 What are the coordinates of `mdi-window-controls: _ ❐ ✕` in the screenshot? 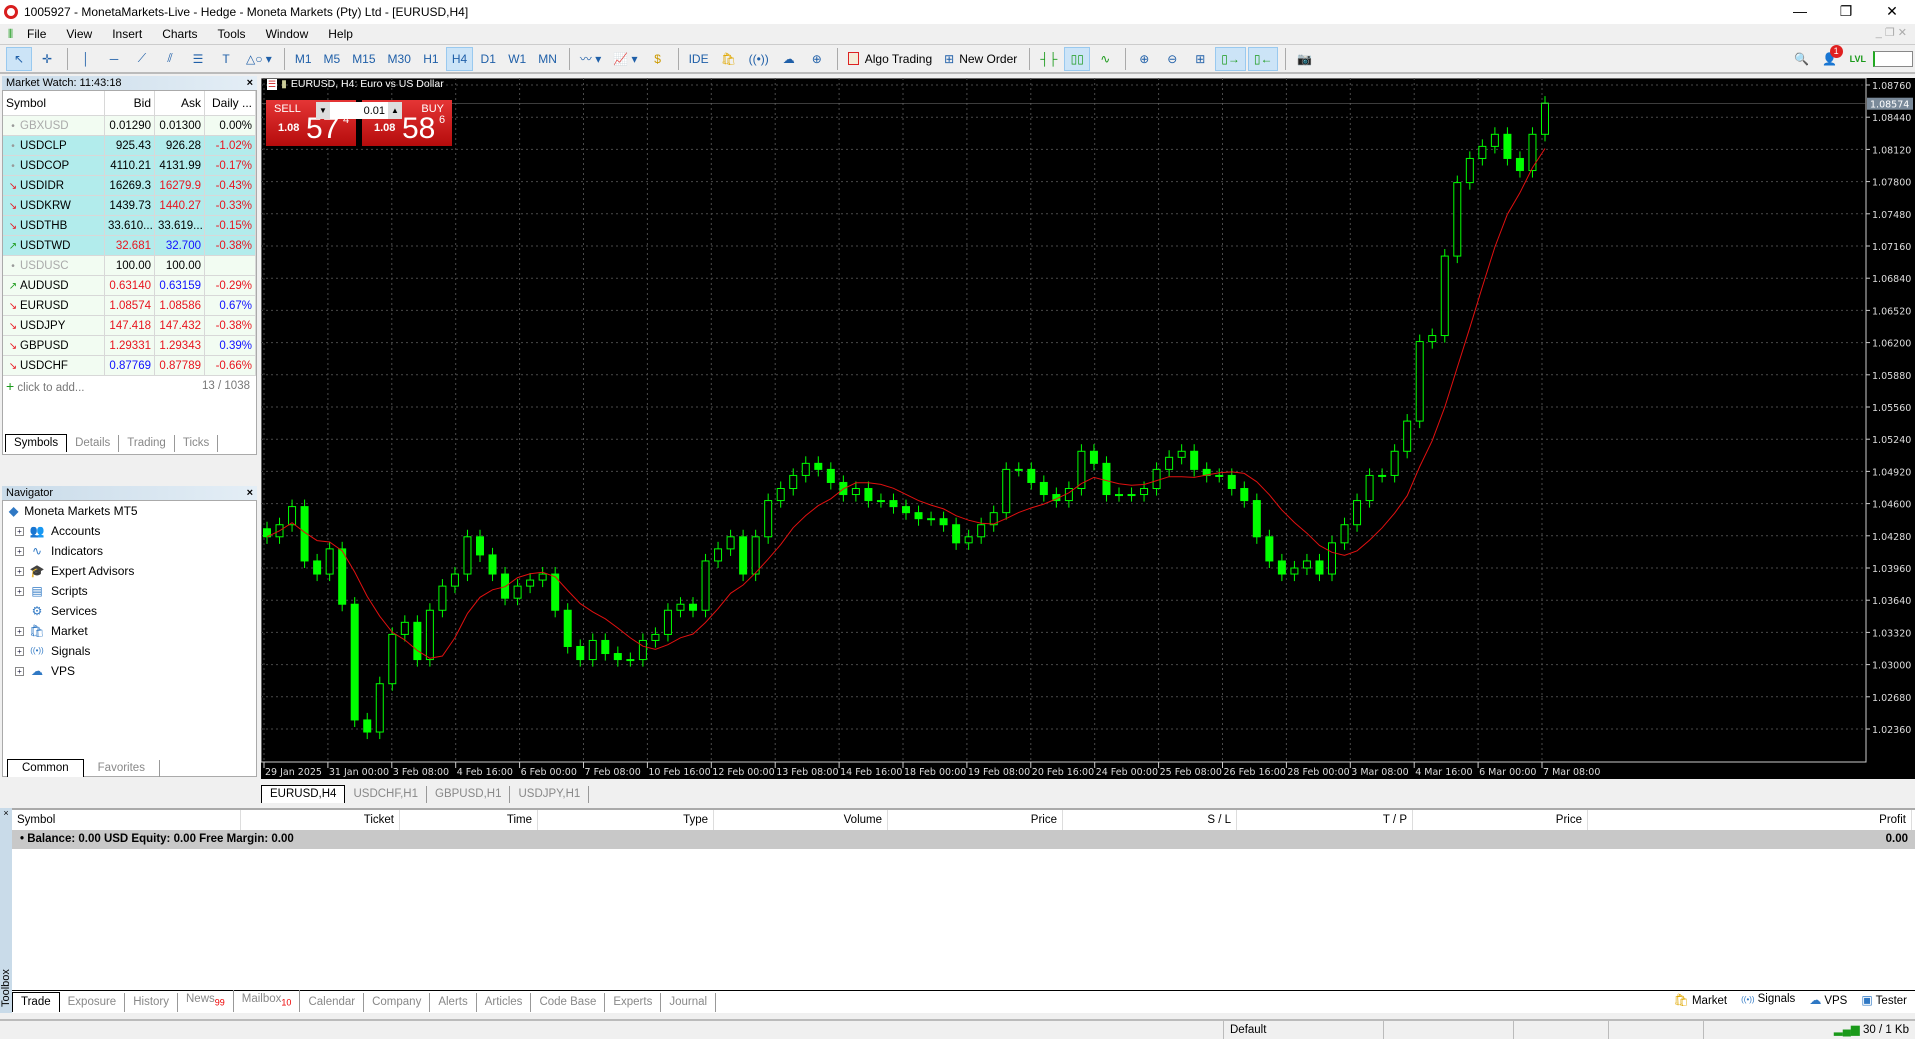 It's located at (1891, 33).